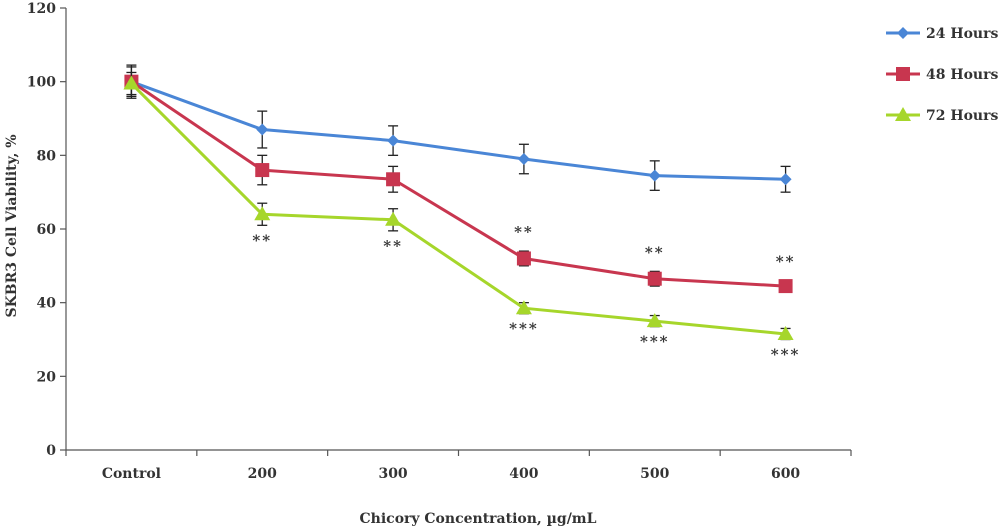 The height and width of the screenshot is (529, 1000). I want to click on legend-label: 24 Hours, so click(962, 34).